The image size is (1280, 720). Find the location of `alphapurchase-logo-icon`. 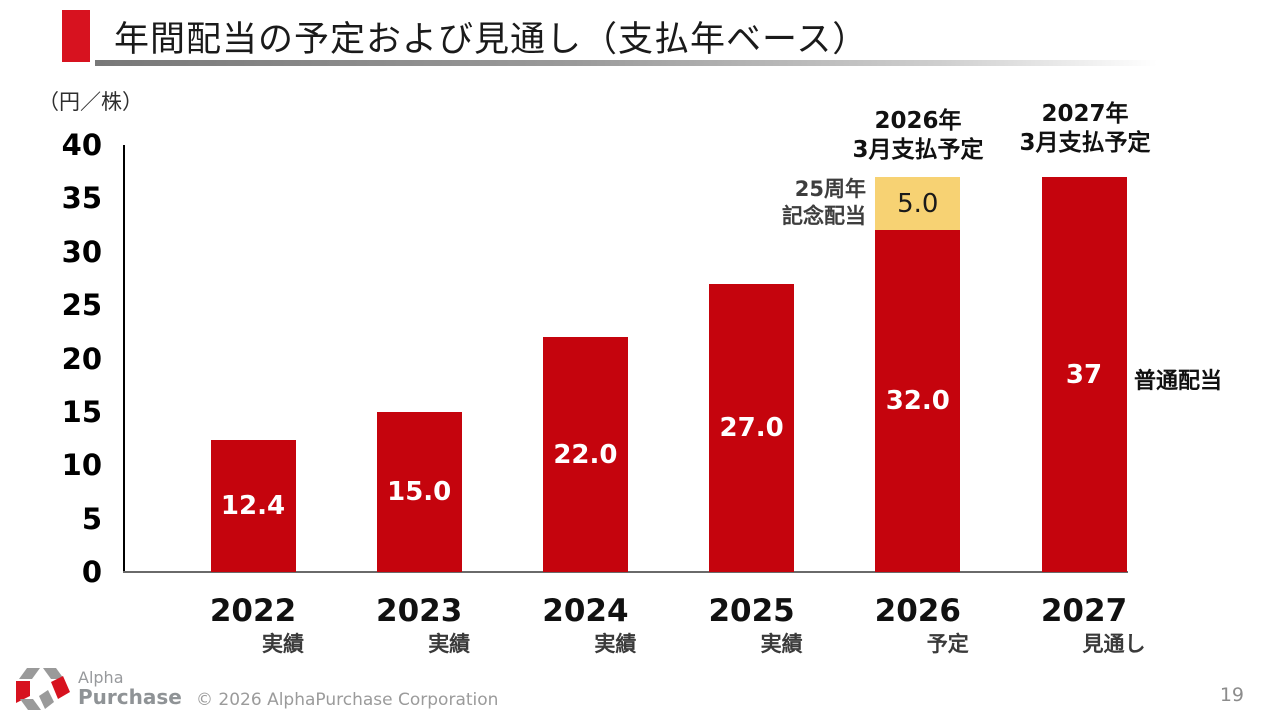

alphapurchase-logo-icon is located at coordinates (43, 689).